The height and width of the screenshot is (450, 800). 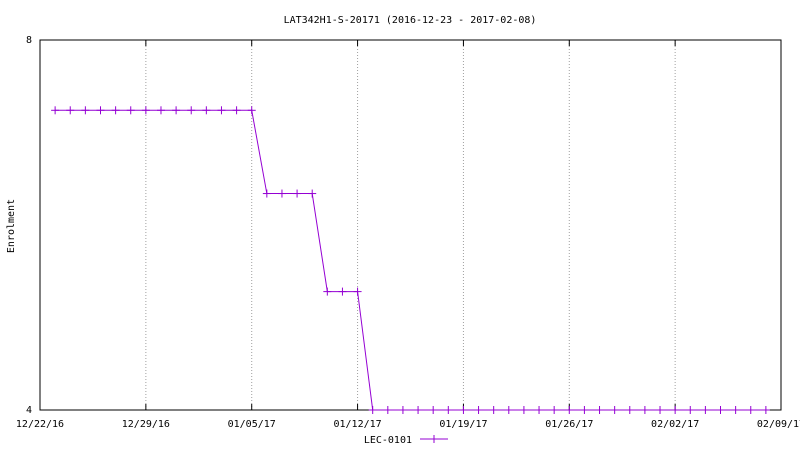 What do you see at coordinates (675, 424) in the screenshot?
I see `x-tick-label: 02/02/17` at bounding box center [675, 424].